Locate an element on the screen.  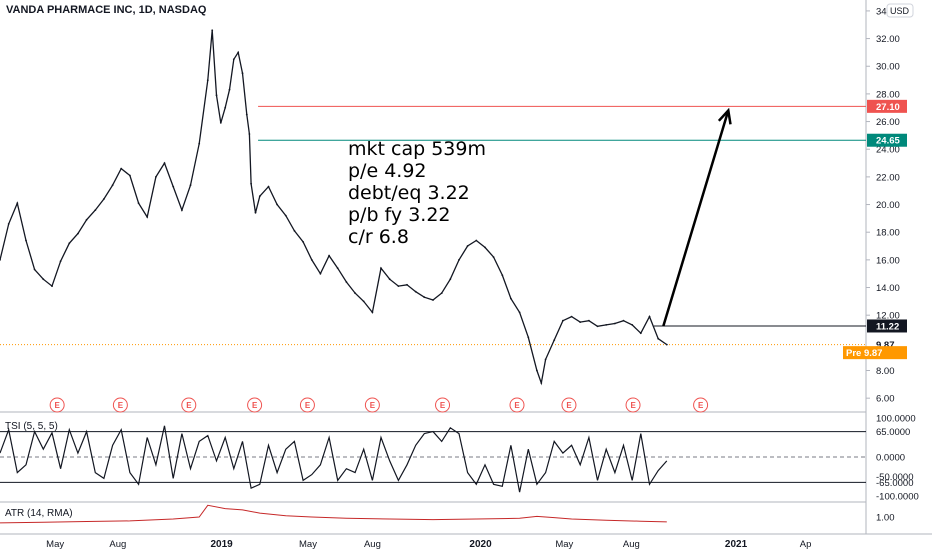
y-tick-label: 28.00 is located at coordinates (888, 94).